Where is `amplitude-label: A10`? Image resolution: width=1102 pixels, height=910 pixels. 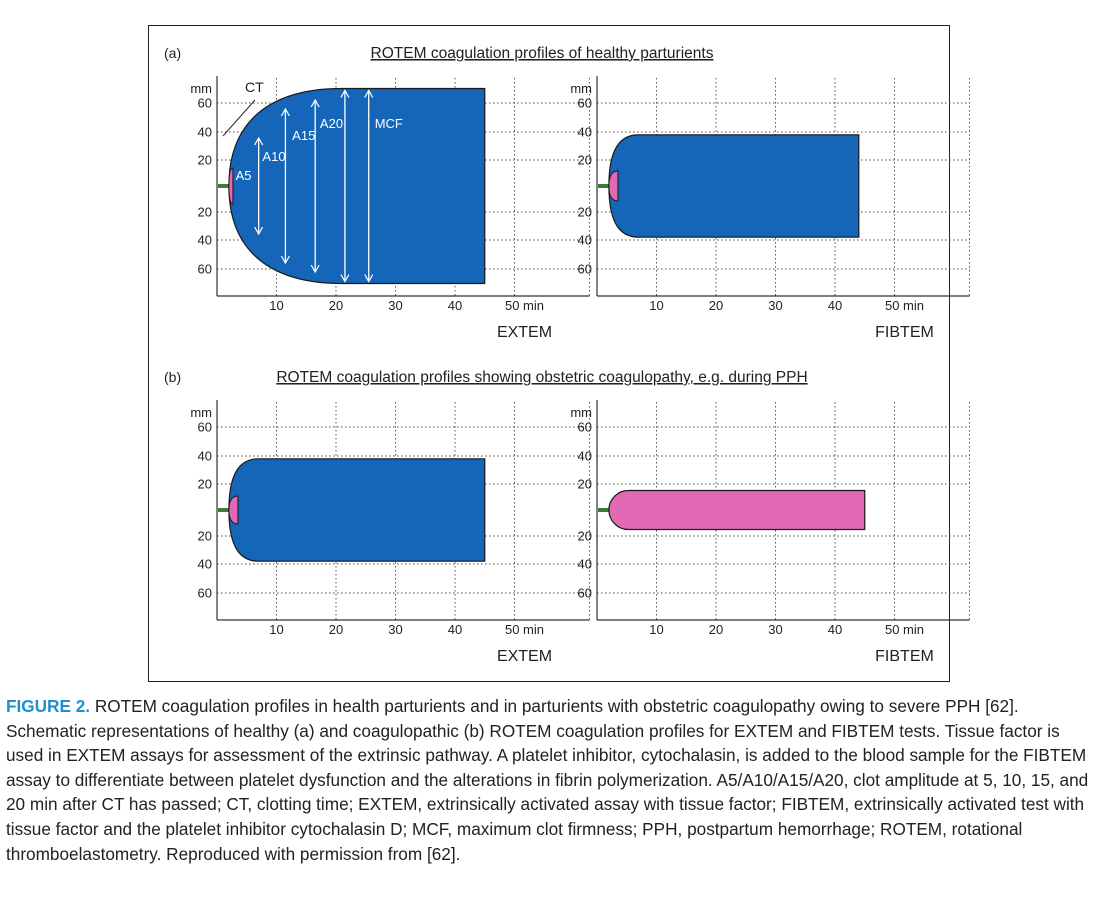
amplitude-label: A10 is located at coordinates (273, 156).